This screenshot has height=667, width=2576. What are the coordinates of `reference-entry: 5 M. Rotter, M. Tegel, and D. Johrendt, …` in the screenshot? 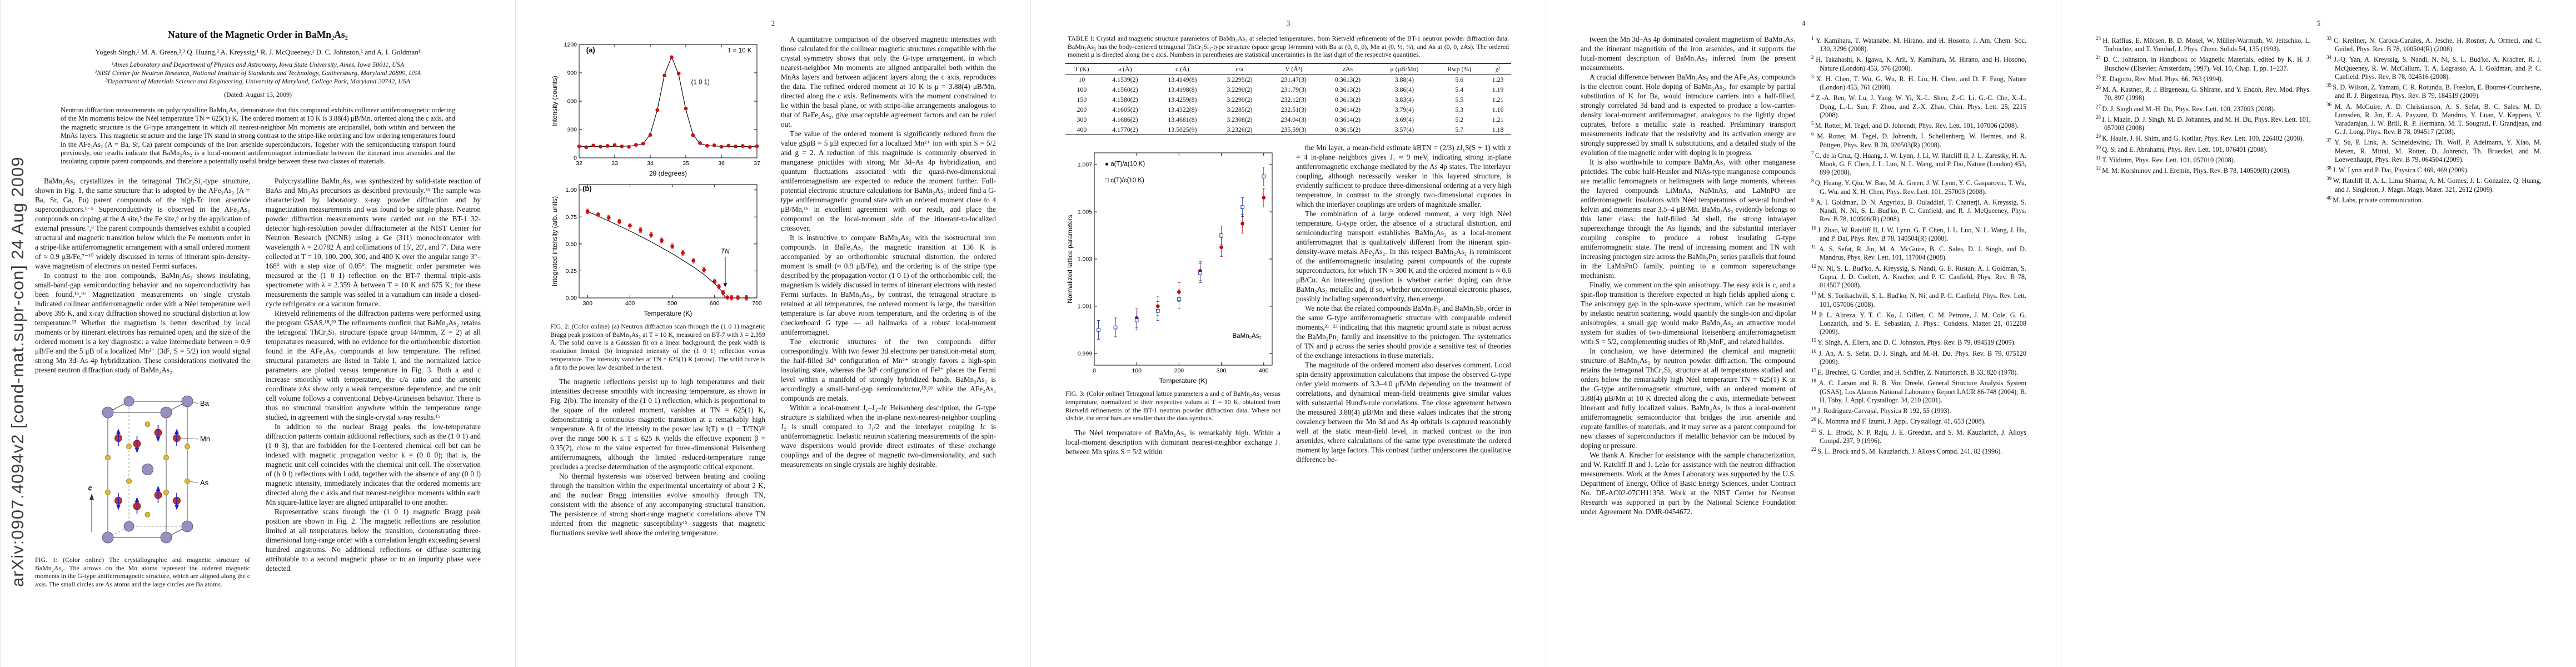 It's located at (1915, 125).